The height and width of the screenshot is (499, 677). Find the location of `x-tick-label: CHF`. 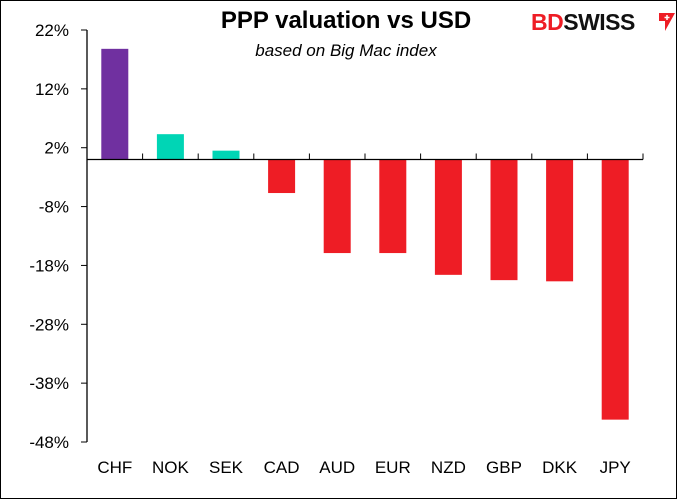

x-tick-label: CHF is located at coordinates (114, 467).